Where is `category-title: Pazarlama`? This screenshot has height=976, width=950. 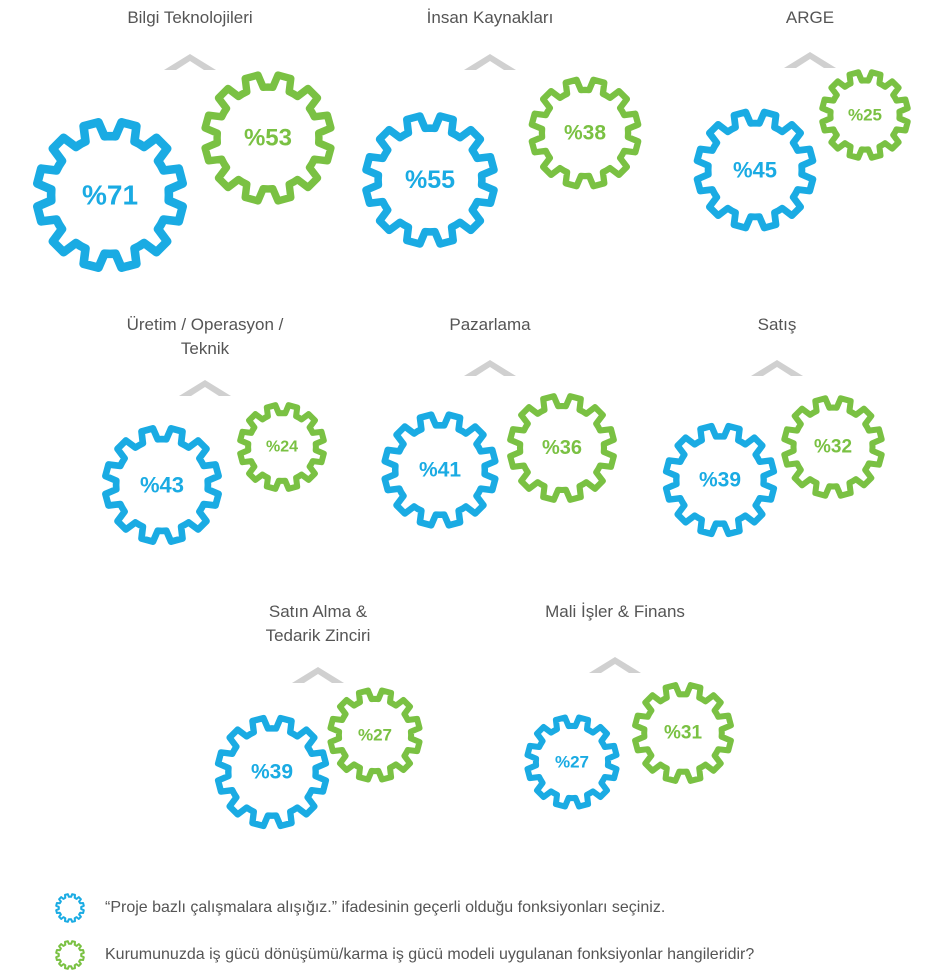 category-title: Pazarlama is located at coordinates (490, 324).